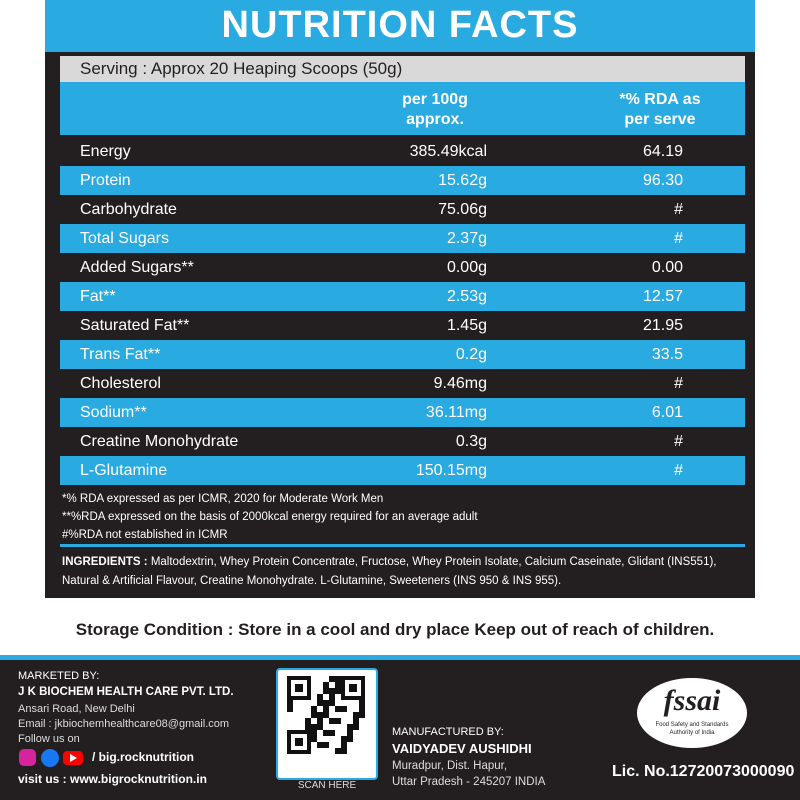  Describe the element at coordinates (662, 296) in the screenshot. I see `rda: 12.57` at that location.